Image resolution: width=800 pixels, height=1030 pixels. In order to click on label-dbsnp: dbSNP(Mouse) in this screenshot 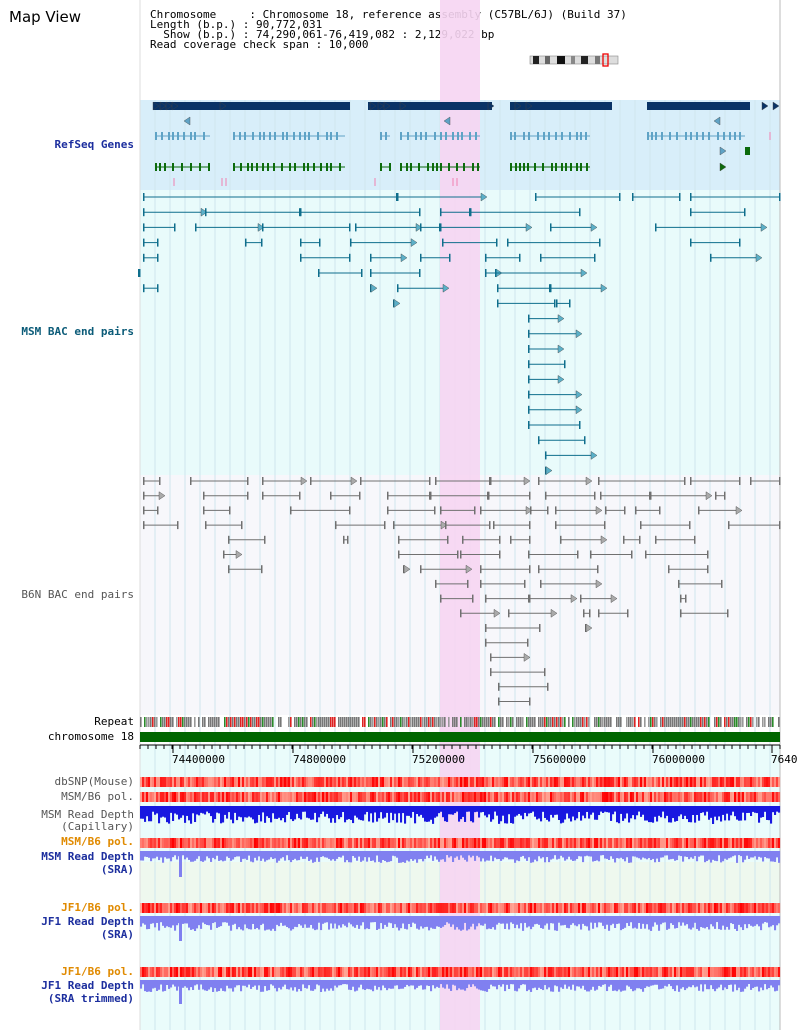, I will do `click(94, 781)`.